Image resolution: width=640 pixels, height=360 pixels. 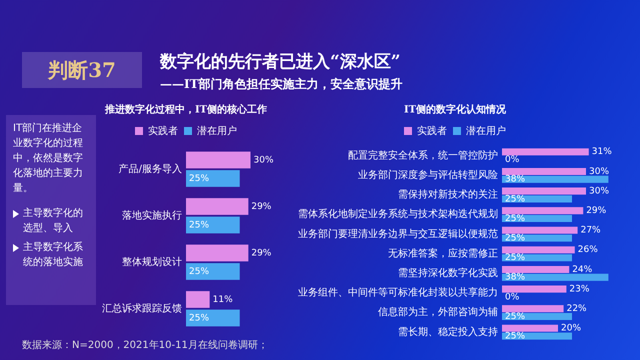 What do you see at coordinates (428, 174) in the screenshot?
I see `y-tick-label: 业务部门深度参与评估转型风险` at bounding box center [428, 174].